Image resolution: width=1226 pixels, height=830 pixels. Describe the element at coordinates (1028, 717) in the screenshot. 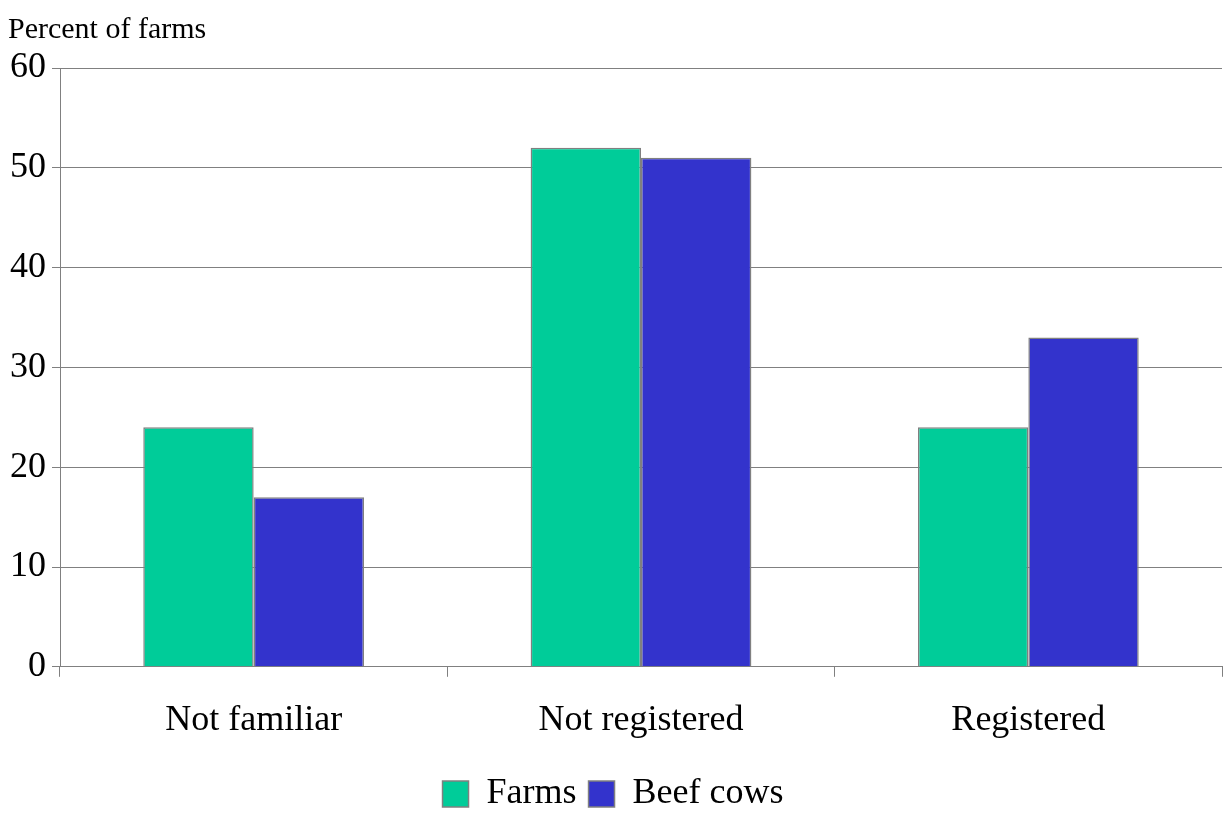

I see `x-tick-label: Registered` at that location.